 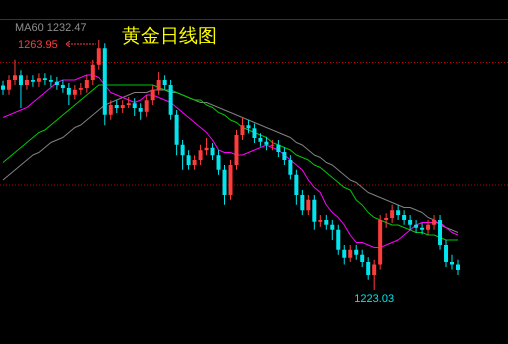 I want to click on chart-title: 黄金日线图, so click(x=169, y=36).